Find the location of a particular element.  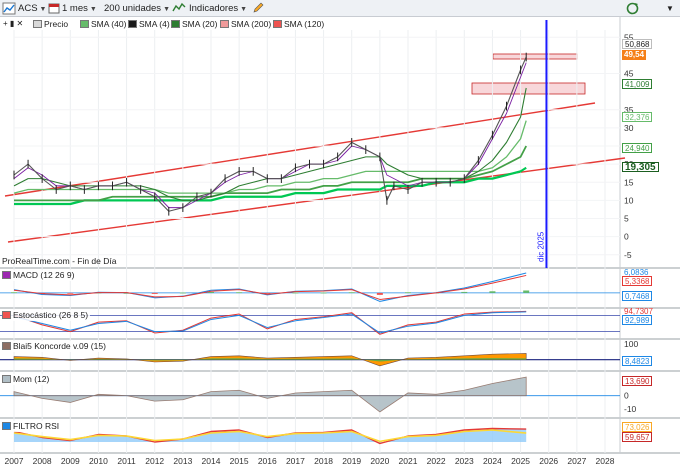

legend-item-sma-200: SMA (200) is located at coordinates (245, 24).